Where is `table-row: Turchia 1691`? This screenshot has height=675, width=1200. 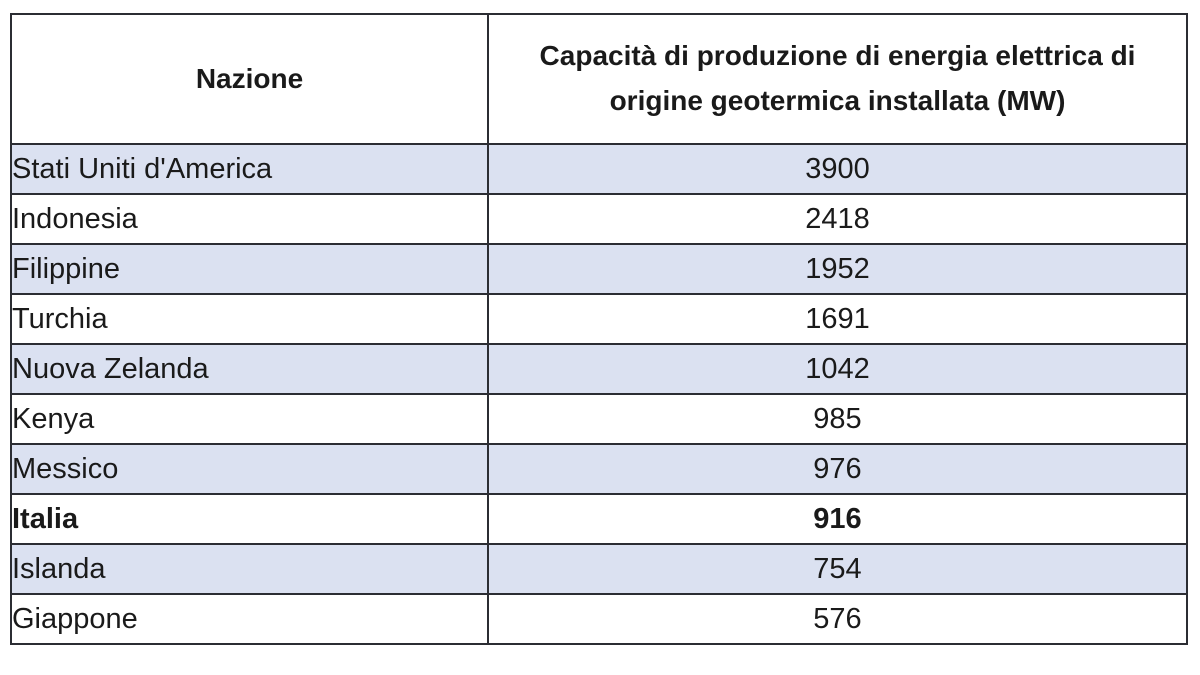 table-row: Turchia 1691 is located at coordinates (599, 319).